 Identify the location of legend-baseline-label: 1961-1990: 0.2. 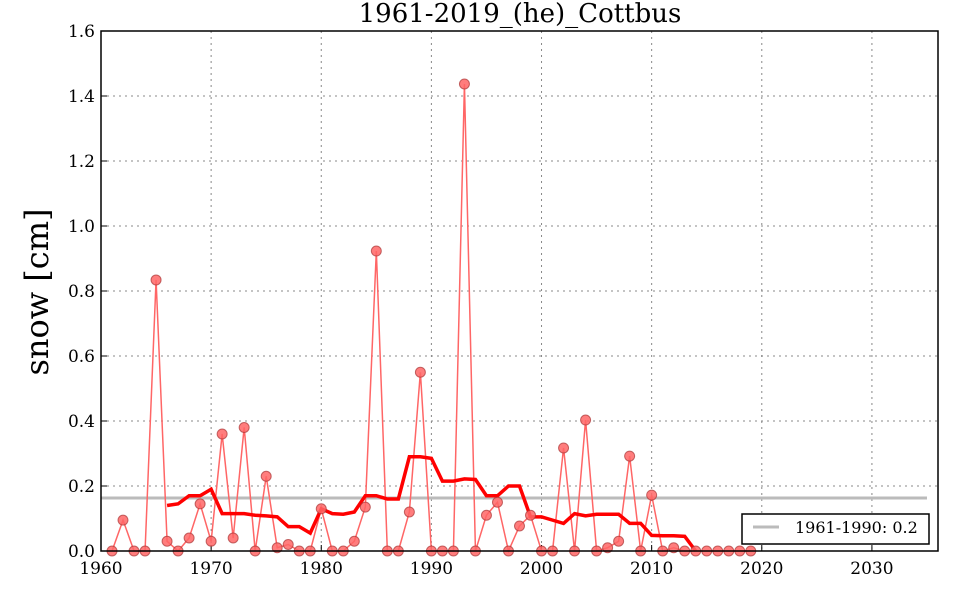
(856, 527).